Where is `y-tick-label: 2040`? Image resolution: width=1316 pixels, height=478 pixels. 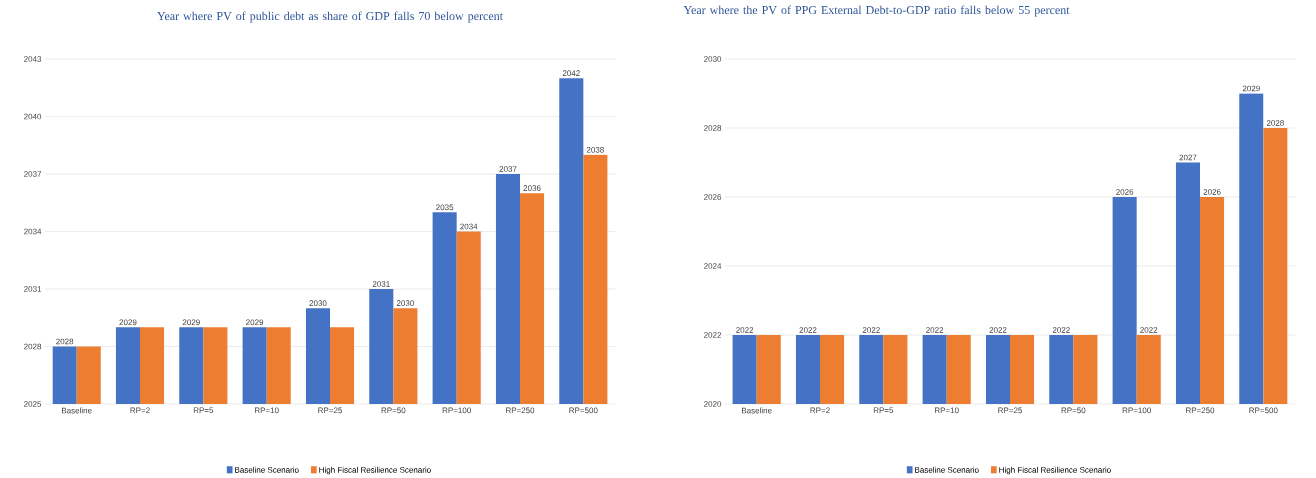 y-tick-label: 2040 is located at coordinates (33, 116).